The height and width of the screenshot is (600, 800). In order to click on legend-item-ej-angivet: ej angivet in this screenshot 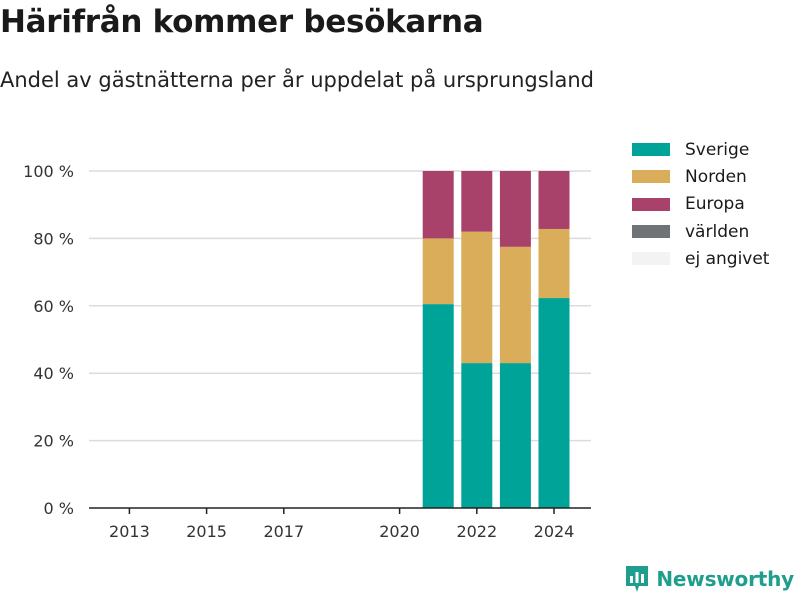, I will do `click(700, 258)`.